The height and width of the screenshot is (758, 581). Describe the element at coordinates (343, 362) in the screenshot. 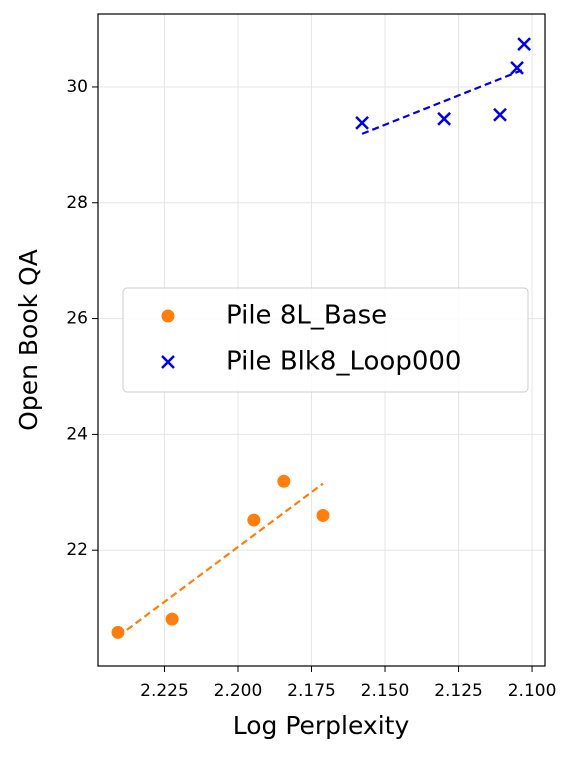

I see `legend-label: Pile Blk8_Loop000` at that location.